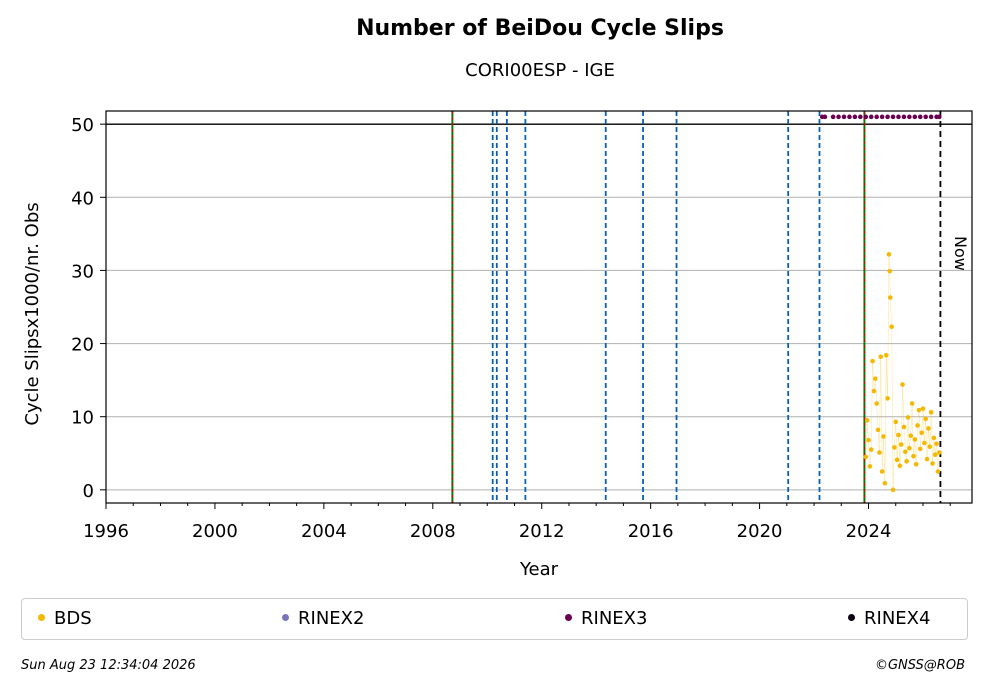  I want to click on chart-title: Number of BeiDou Cycle Slips, so click(540, 28).